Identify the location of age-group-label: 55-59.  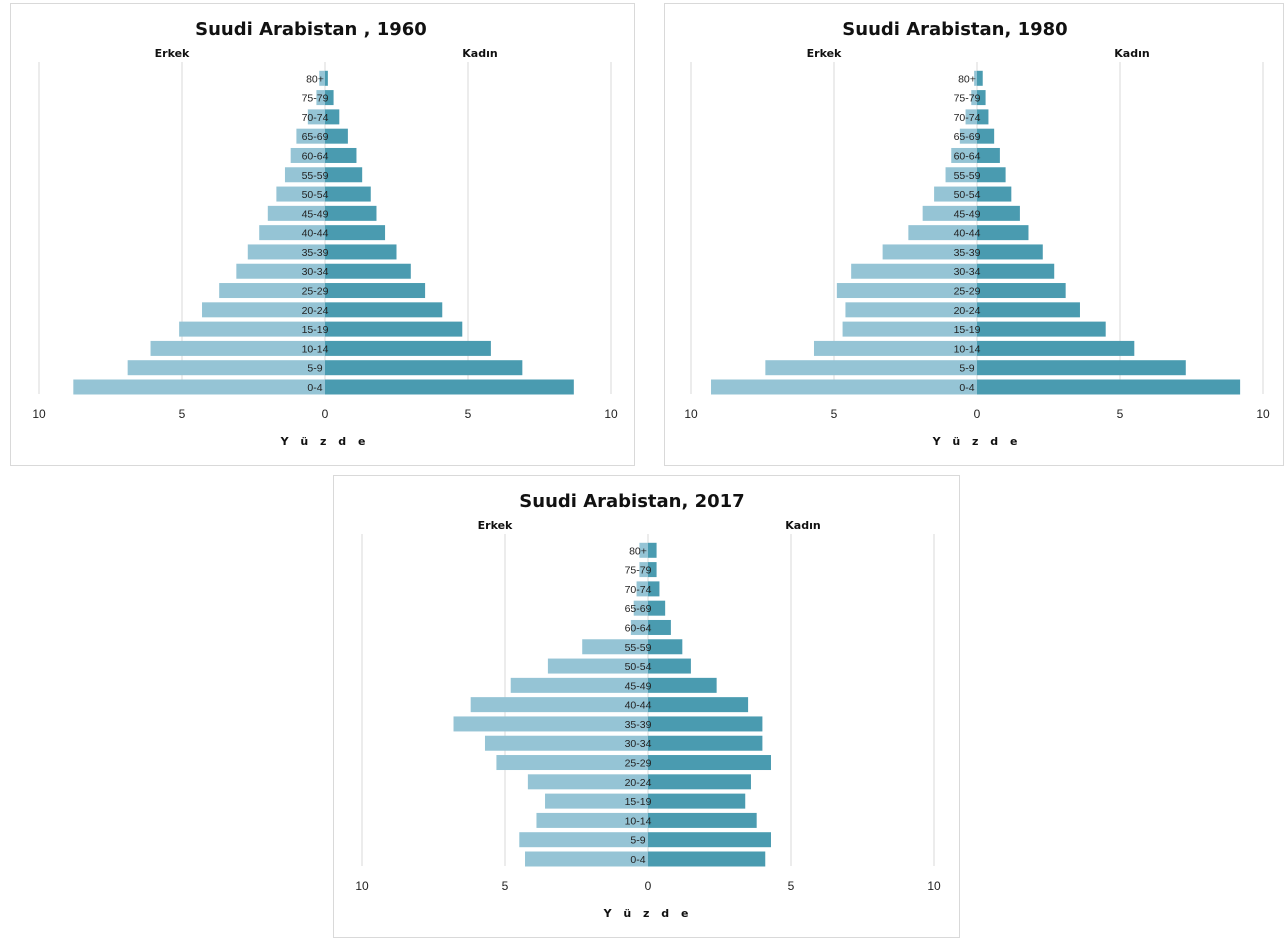
(638, 648).